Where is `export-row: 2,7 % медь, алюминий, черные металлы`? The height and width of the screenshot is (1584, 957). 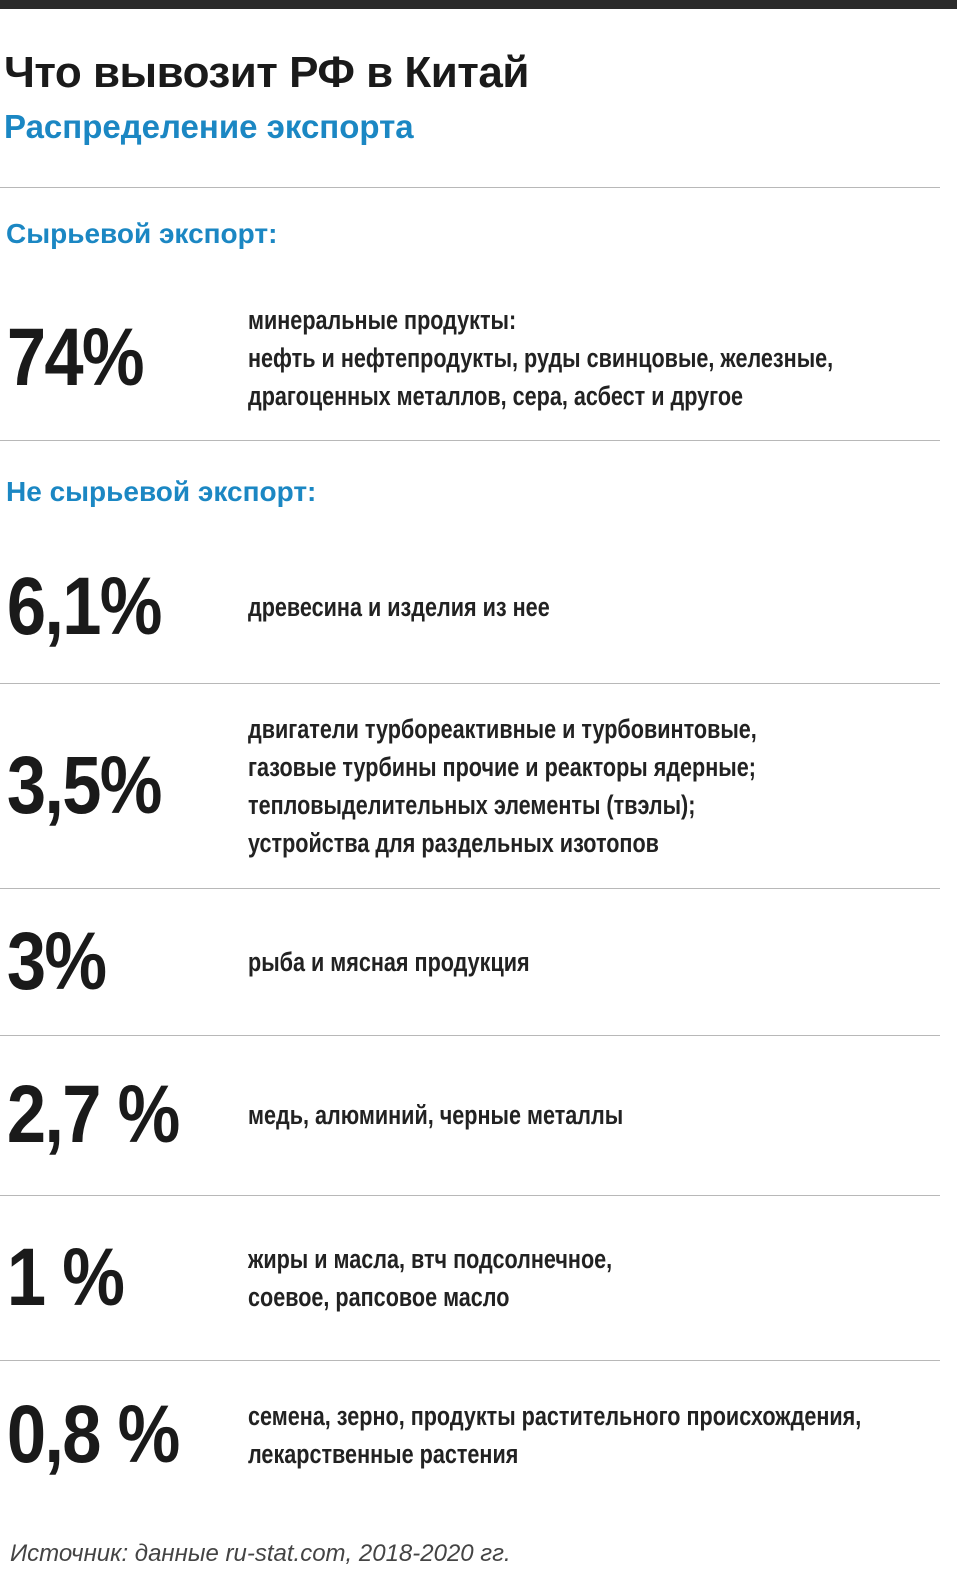
export-row: 2,7 % медь, алюминий, черные металлы is located at coordinates (478, 1115).